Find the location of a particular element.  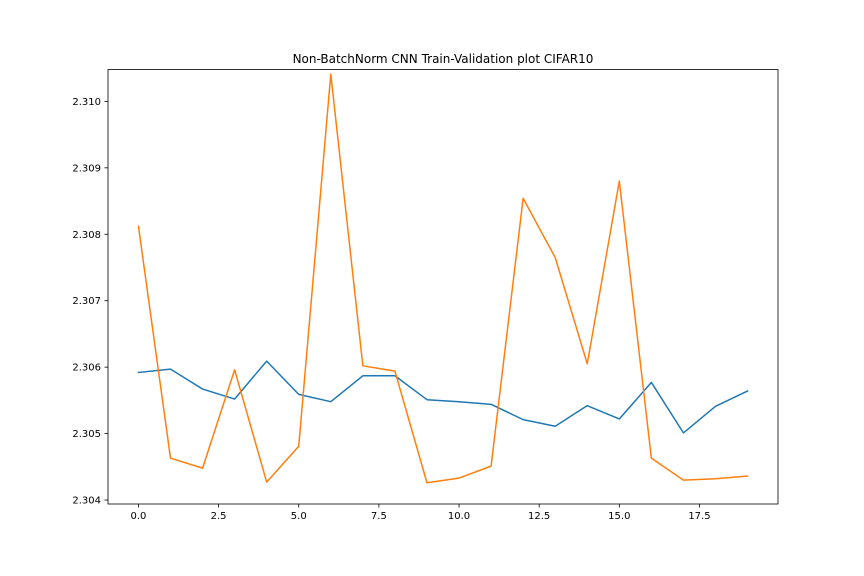

y-axis: 2.304 2.305 2.306 2.307 2.308 2.309 2.310 is located at coordinates (90, 302).